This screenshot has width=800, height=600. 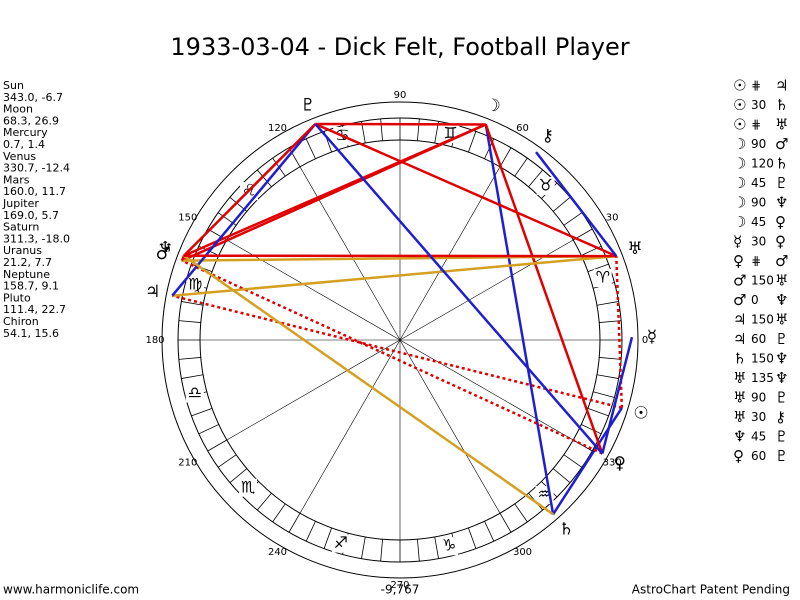 What do you see at coordinates (195, 284) in the screenshot?
I see `zodiac-sign: ♍` at bounding box center [195, 284].